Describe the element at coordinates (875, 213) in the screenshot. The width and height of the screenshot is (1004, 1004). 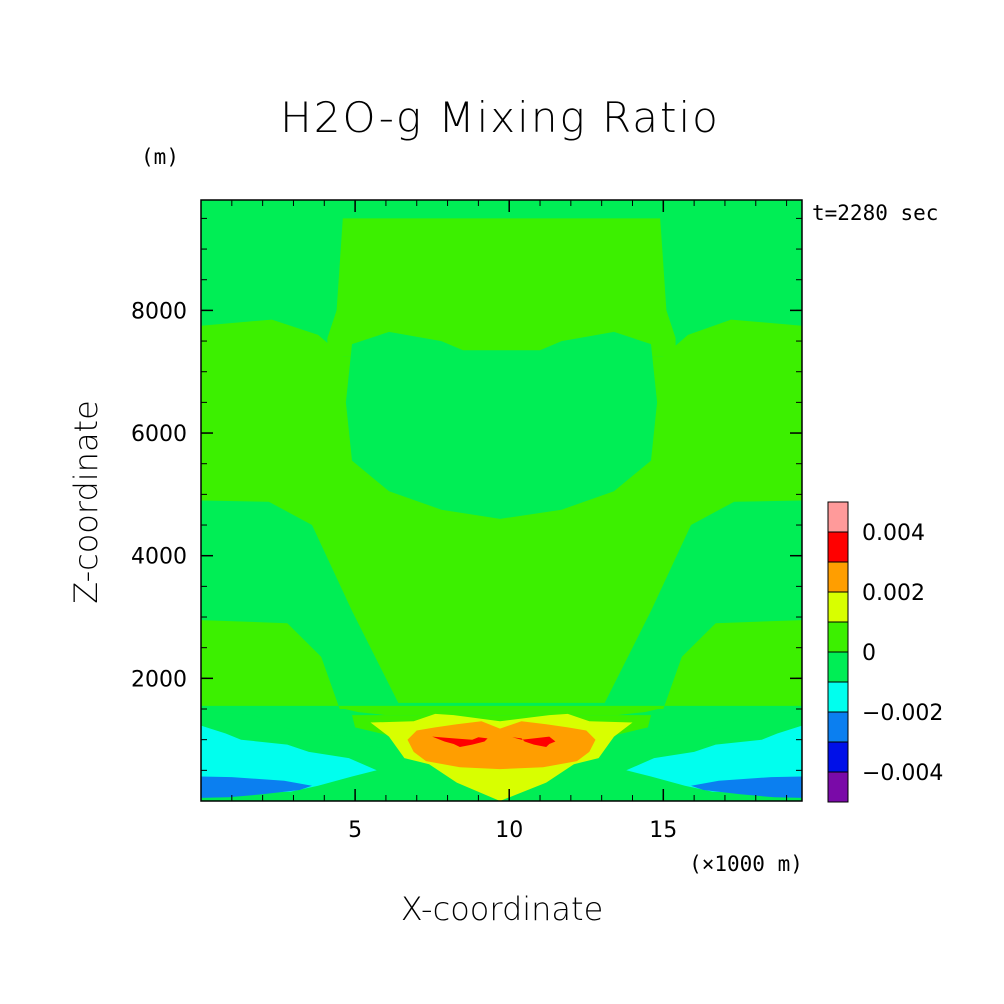
I see `time-label: t=2280 sec` at that location.